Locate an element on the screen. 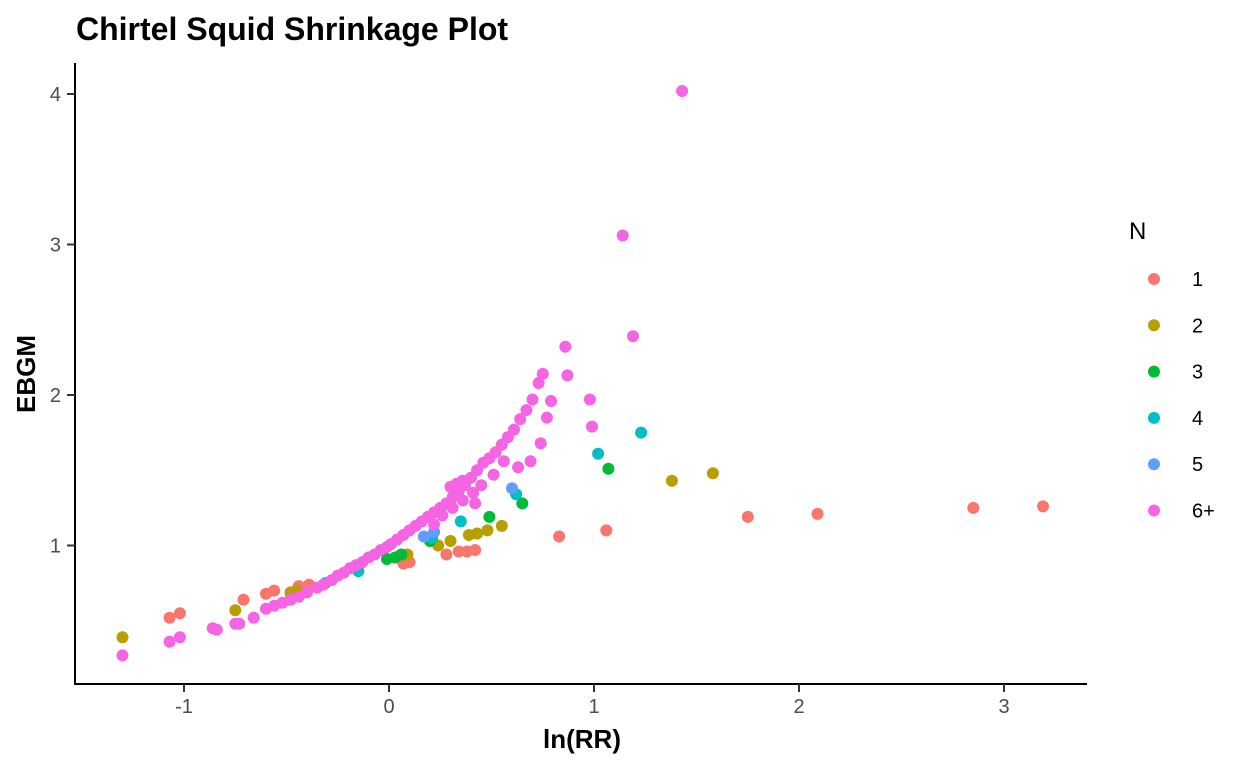 The image size is (1248, 768). y-tick-label: 2 is located at coordinates (55, 396).